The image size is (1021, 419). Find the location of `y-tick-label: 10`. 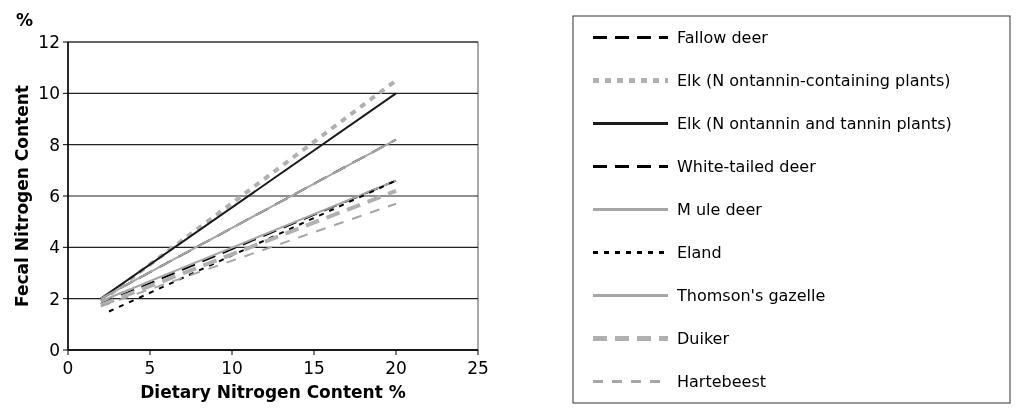

y-tick-label: 10 is located at coordinates (49, 93).